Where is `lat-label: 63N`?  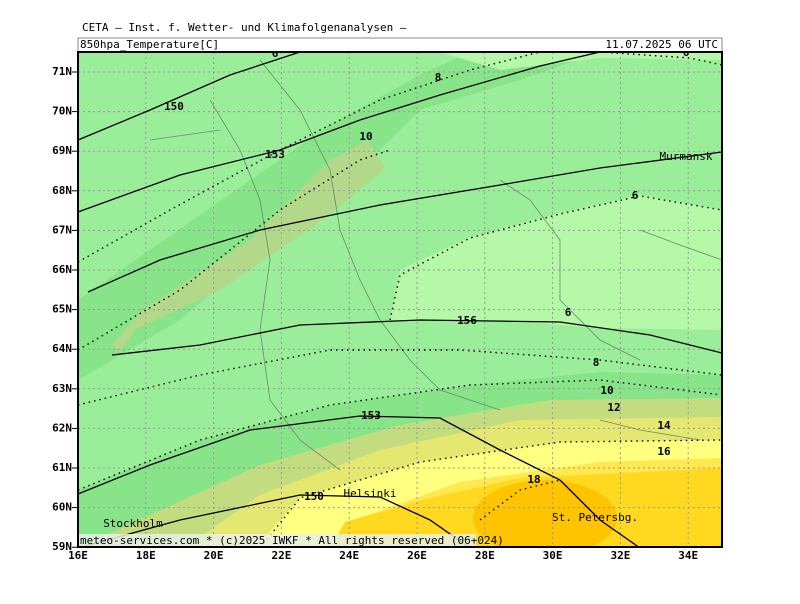 lat-label: 63N is located at coordinates (62, 388).